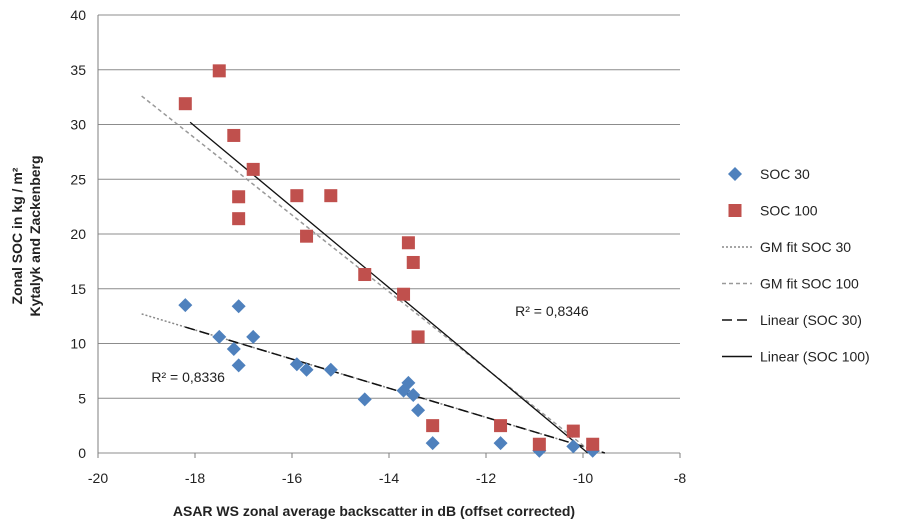 Image resolution: width=898 pixels, height=523 pixels. What do you see at coordinates (78, 234) in the screenshot?
I see `y-tick-label: 20` at bounding box center [78, 234].